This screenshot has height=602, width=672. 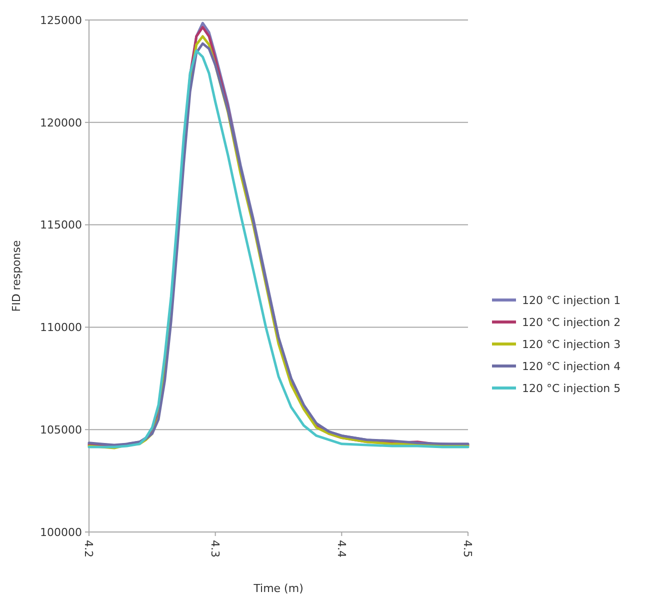 What do you see at coordinates (571, 388) in the screenshot?
I see `legend-label: 120 °C injection 5` at bounding box center [571, 388].